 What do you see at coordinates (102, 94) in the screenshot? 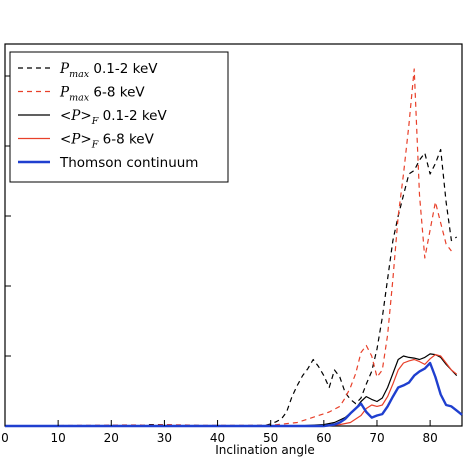
I see `legend-label-2: Pmax 6-8 keV` at bounding box center [102, 94].